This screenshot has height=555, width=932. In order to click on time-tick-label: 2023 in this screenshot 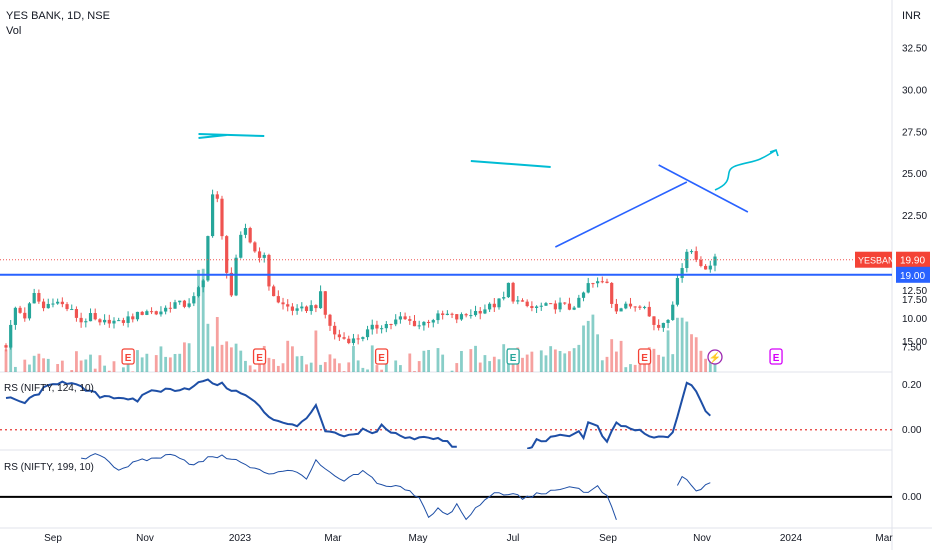, I will do `click(240, 538)`.